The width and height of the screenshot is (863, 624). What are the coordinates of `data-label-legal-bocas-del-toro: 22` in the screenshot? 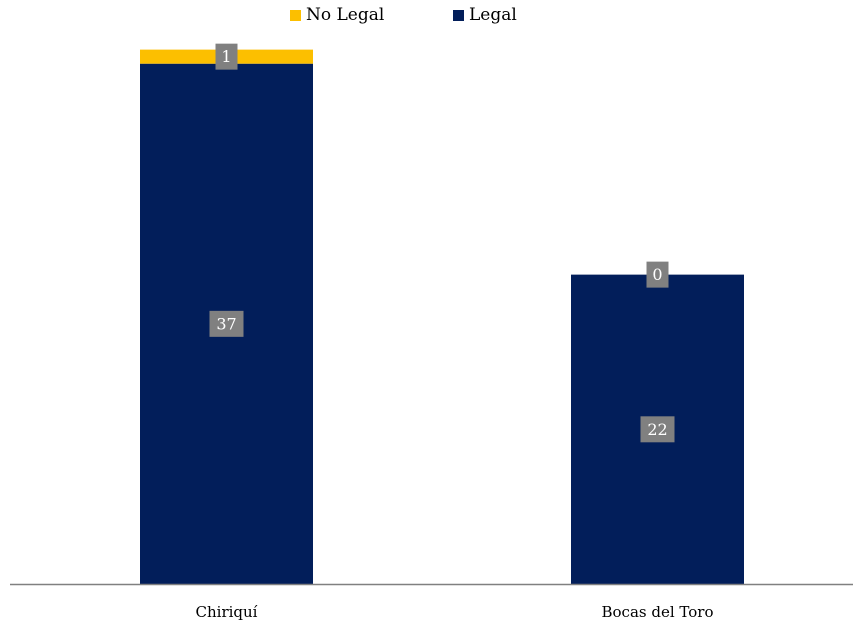 It's located at (657, 429).